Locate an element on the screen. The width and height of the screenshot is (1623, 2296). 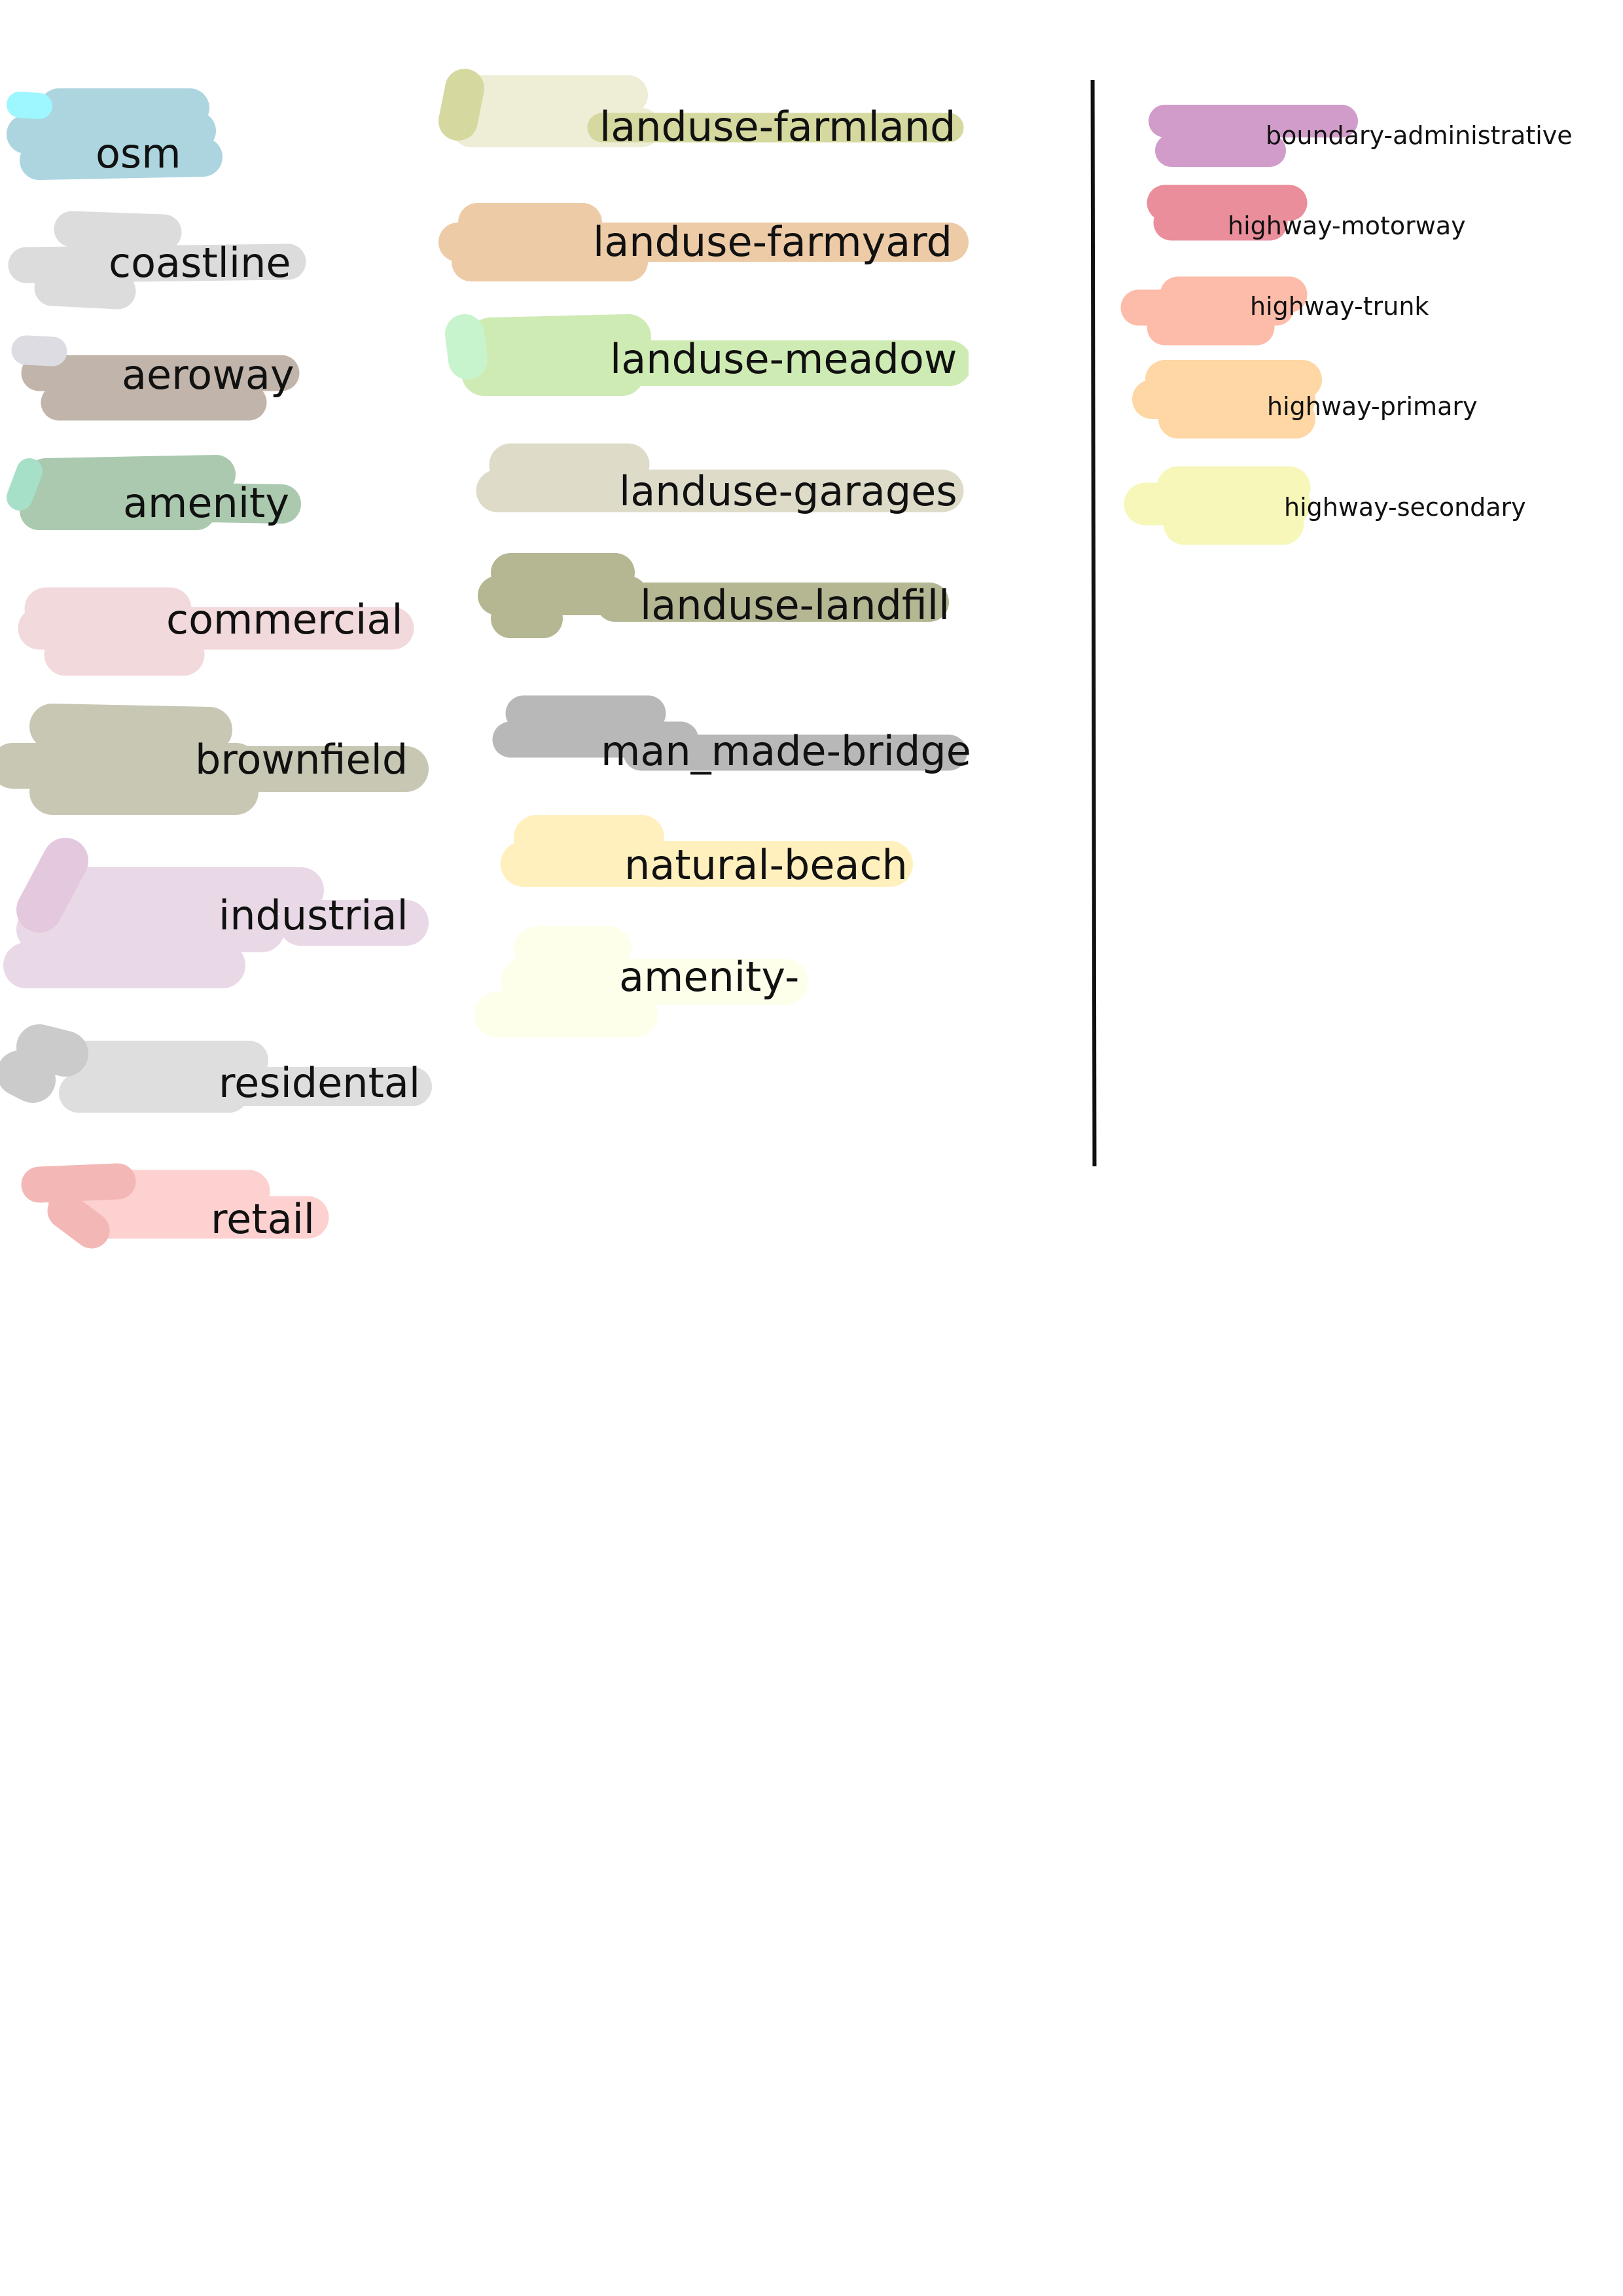
legend-label-landuse-garages: landuse-garages is located at coordinates (788, 491).